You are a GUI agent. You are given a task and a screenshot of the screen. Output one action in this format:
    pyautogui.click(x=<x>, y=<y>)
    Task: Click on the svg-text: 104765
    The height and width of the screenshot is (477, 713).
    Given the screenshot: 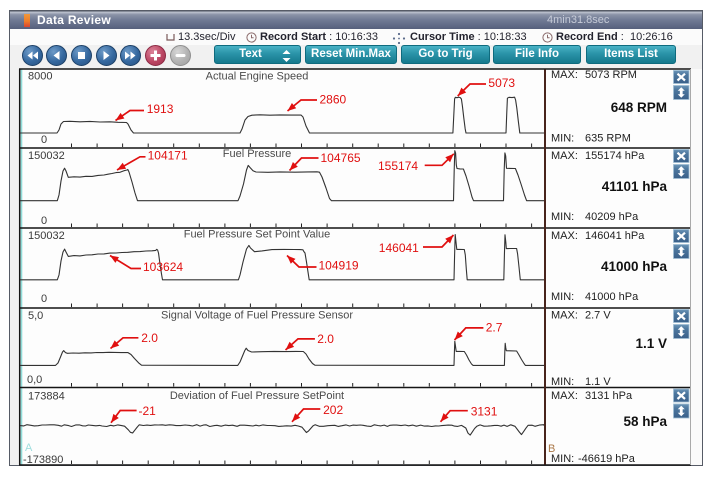 What is the action you would take?
    pyautogui.click(x=341, y=158)
    